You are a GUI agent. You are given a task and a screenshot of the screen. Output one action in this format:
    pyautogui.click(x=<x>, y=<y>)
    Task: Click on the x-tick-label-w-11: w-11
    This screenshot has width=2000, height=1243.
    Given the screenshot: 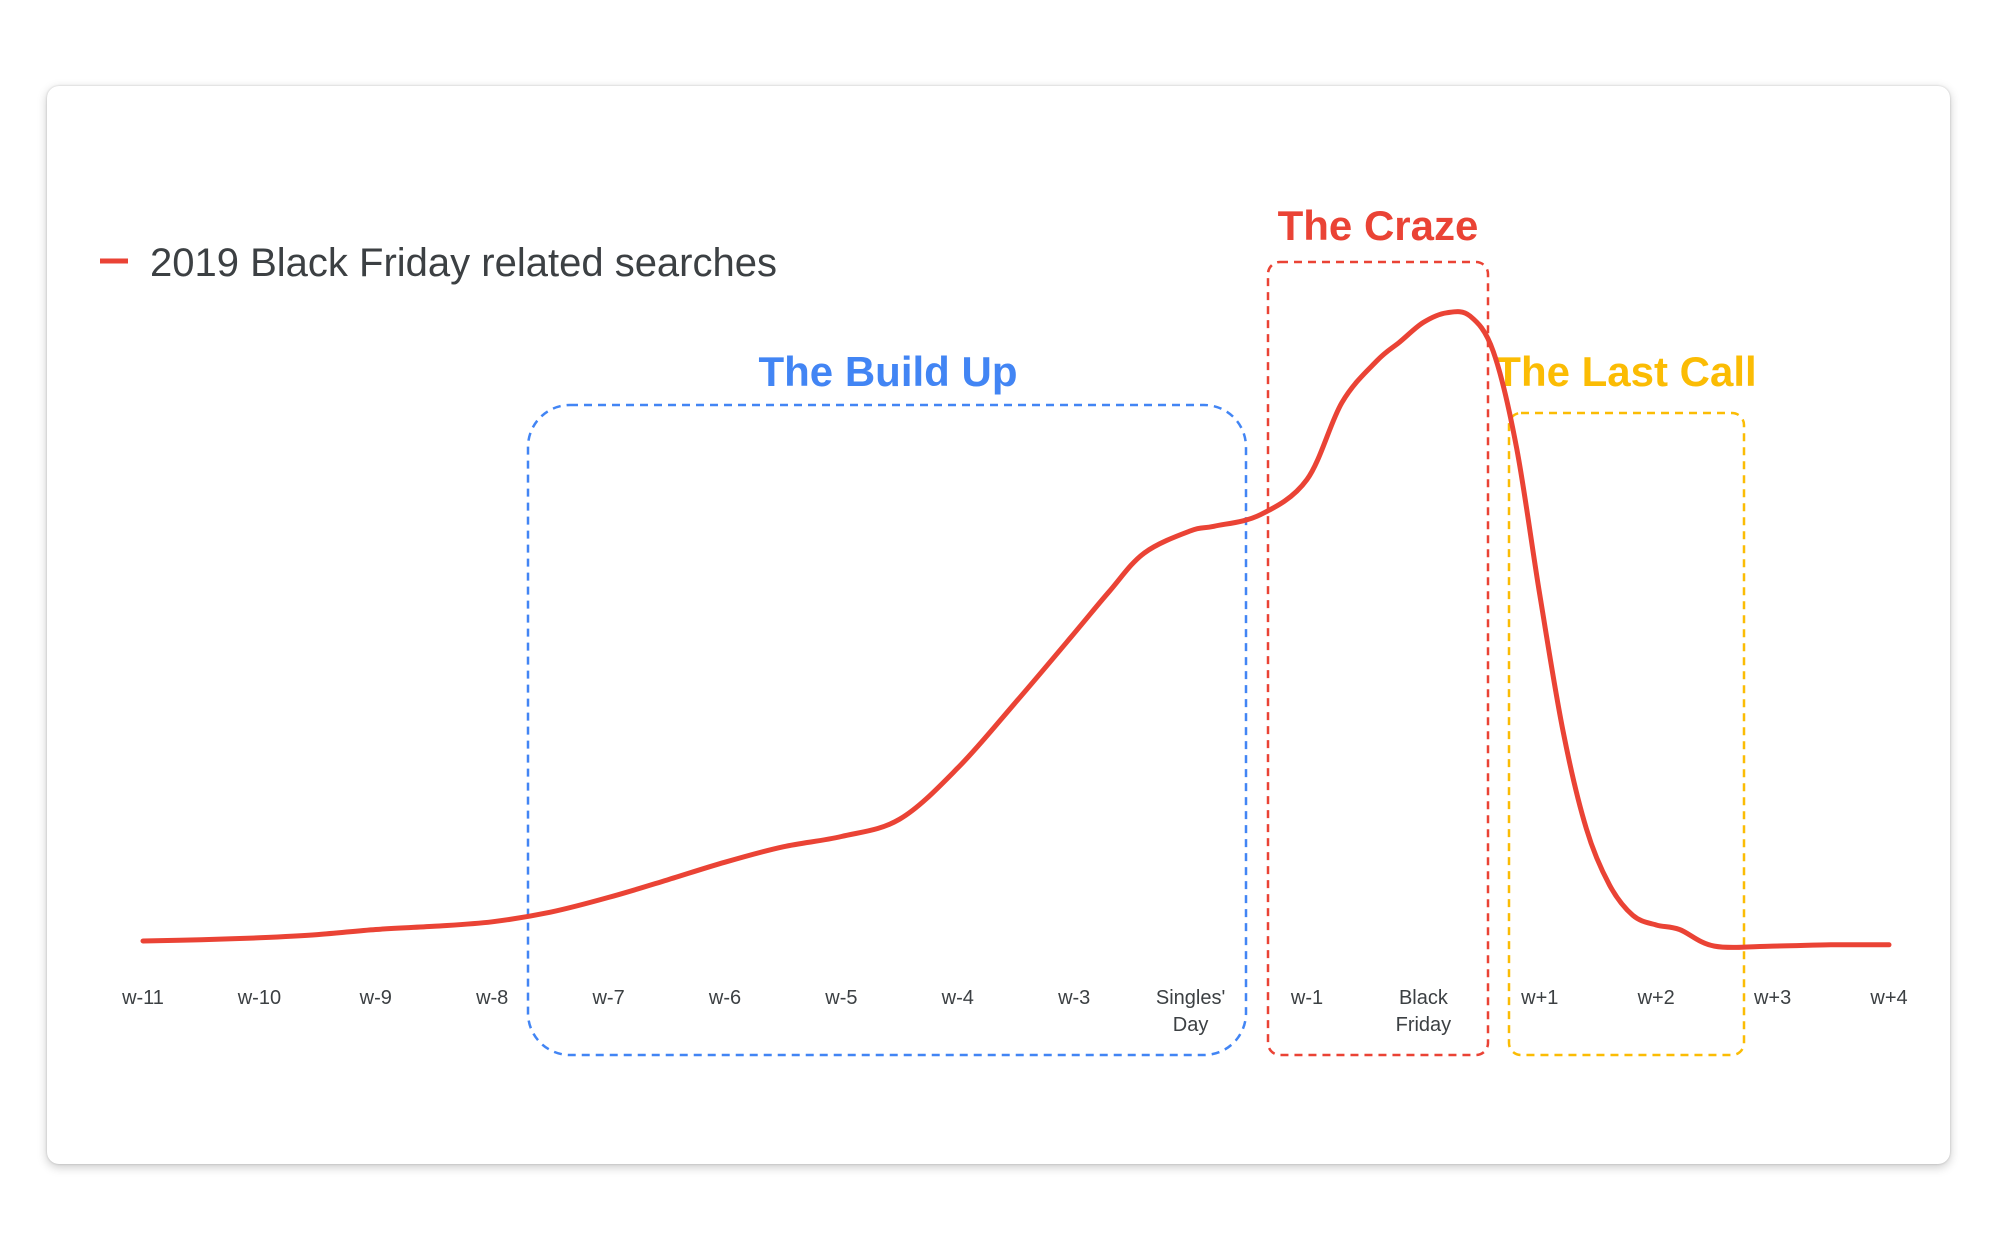 What is the action you would take?
    pyautogui.click(x=142, y=998)
    